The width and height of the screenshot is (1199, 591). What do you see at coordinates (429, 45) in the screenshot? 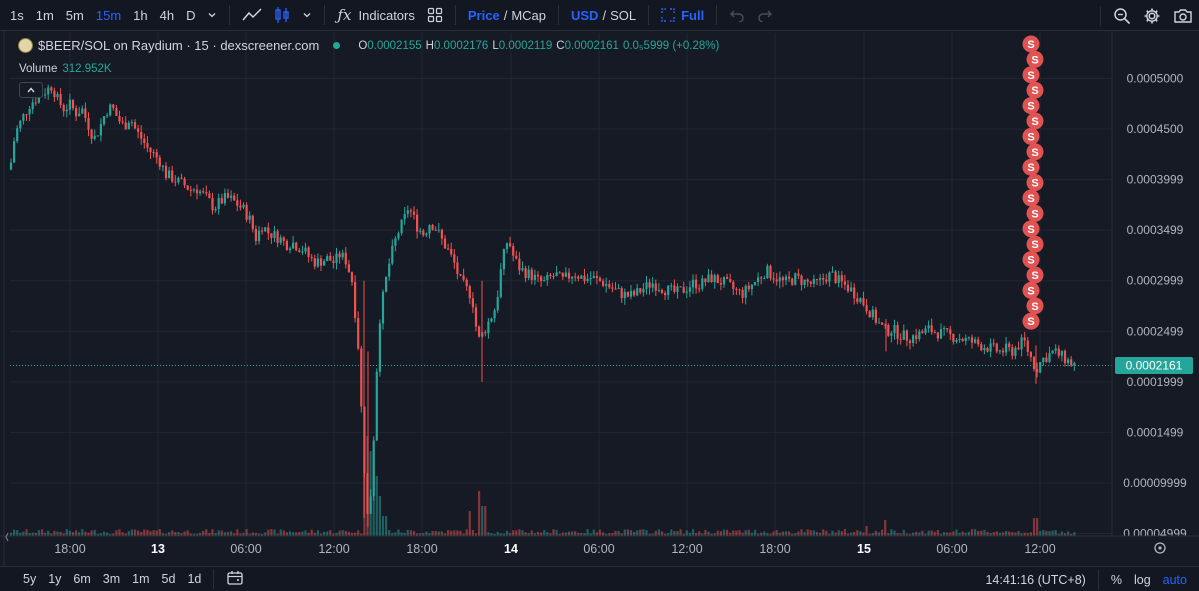
I see `high-label: H` at bounding box center [429, 45].